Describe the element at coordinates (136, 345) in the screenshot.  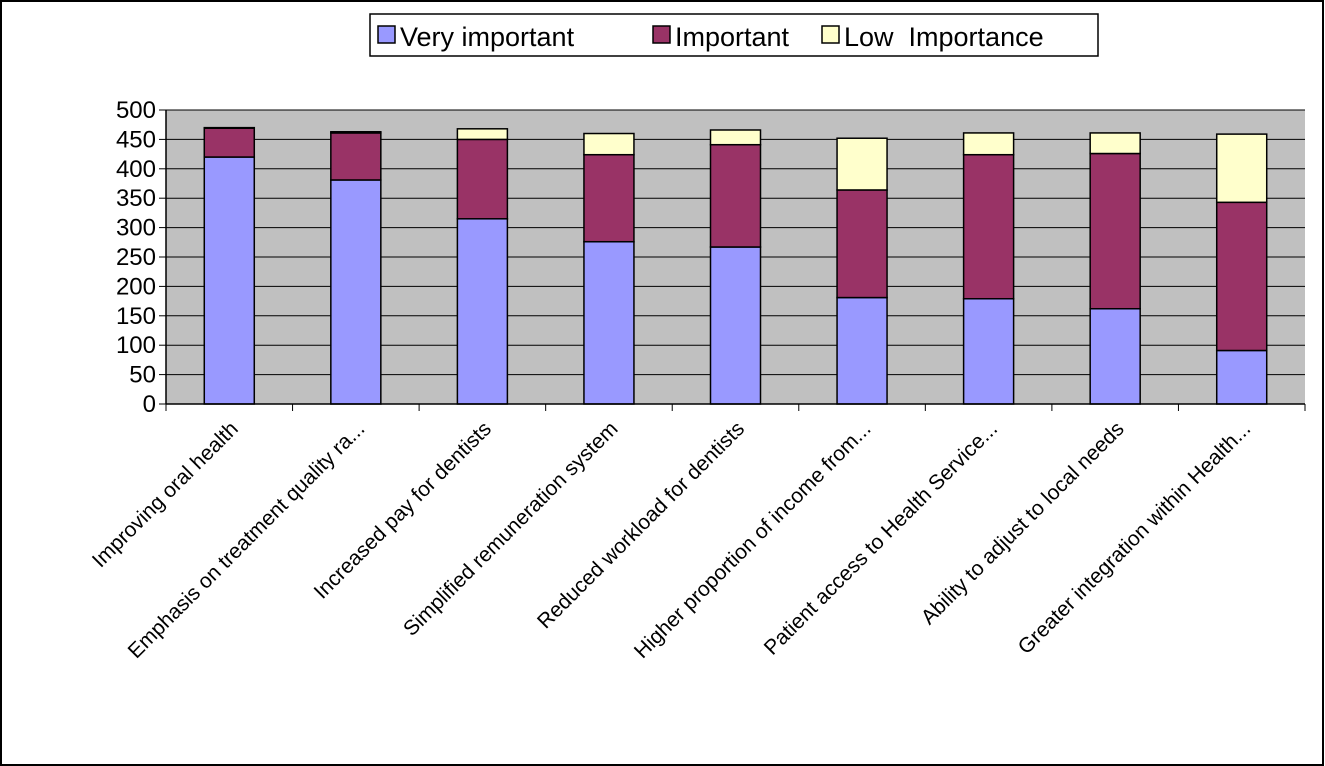
I see `y-tick-label: 100` at that location.